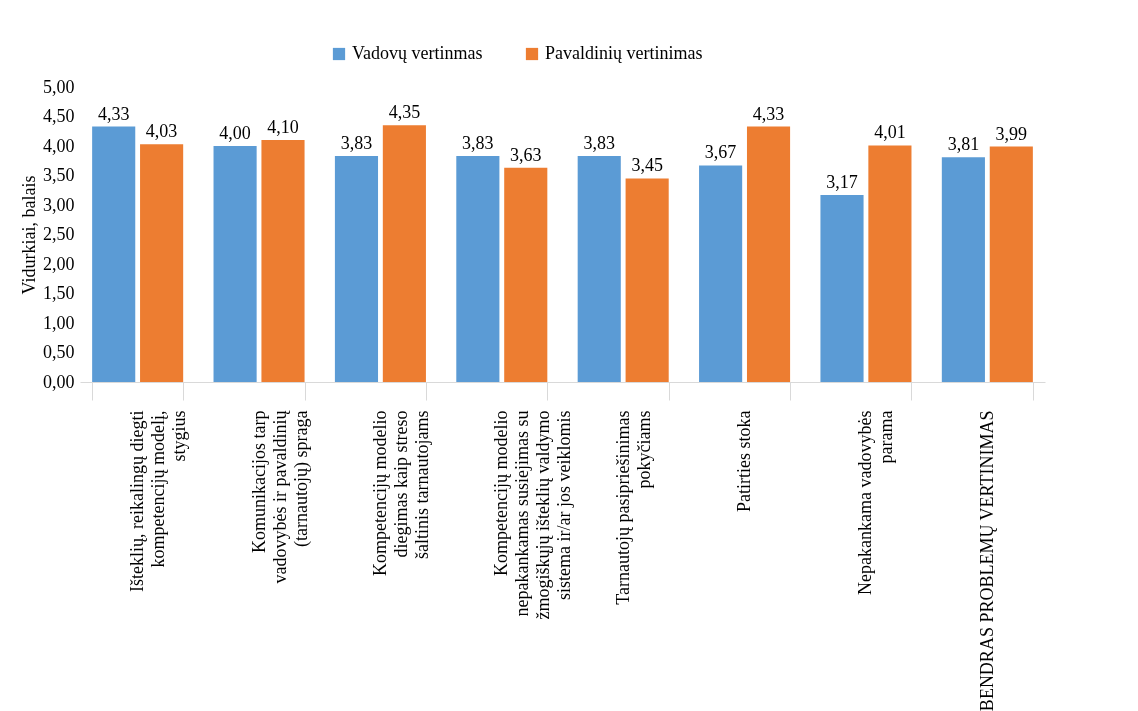  Describe the element at coordinates (59, 234) in the screenshot. I see `y-tick-label: 2,50` at that location.